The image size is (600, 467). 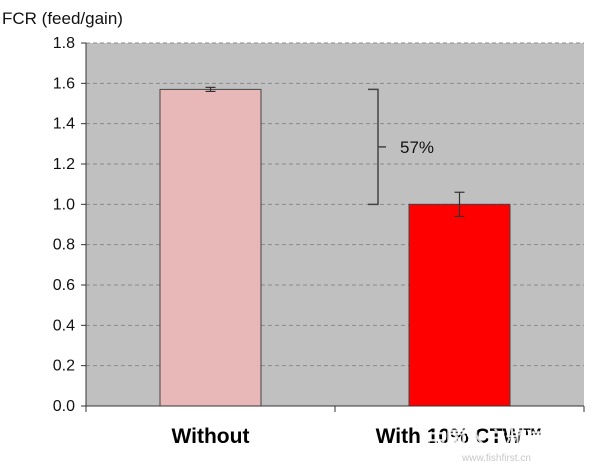 I want to click on y-axis-title: FCR (feed/gain), so click(x=62, y=18).